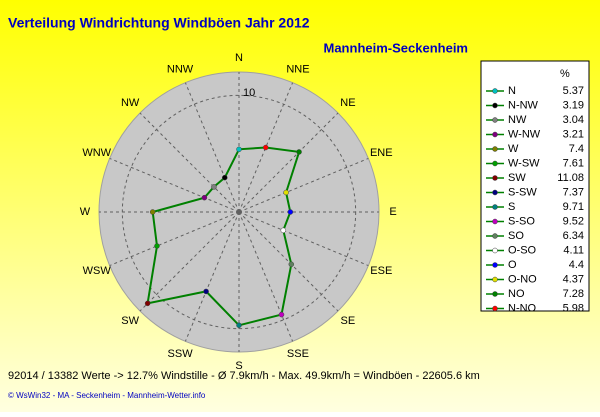 This screenshot has height=417, width=600. Describe the element at coordinates (181, 354) in the screenshot. I see `direction-label: SSW` at that location.